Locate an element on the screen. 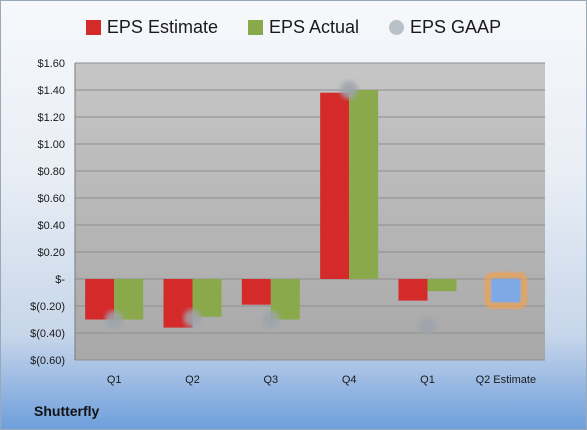 The width and height of the screenshot is (587, 430). legend-item-eps-estimate: EPS Estimate is located at coordinates (151, 27).